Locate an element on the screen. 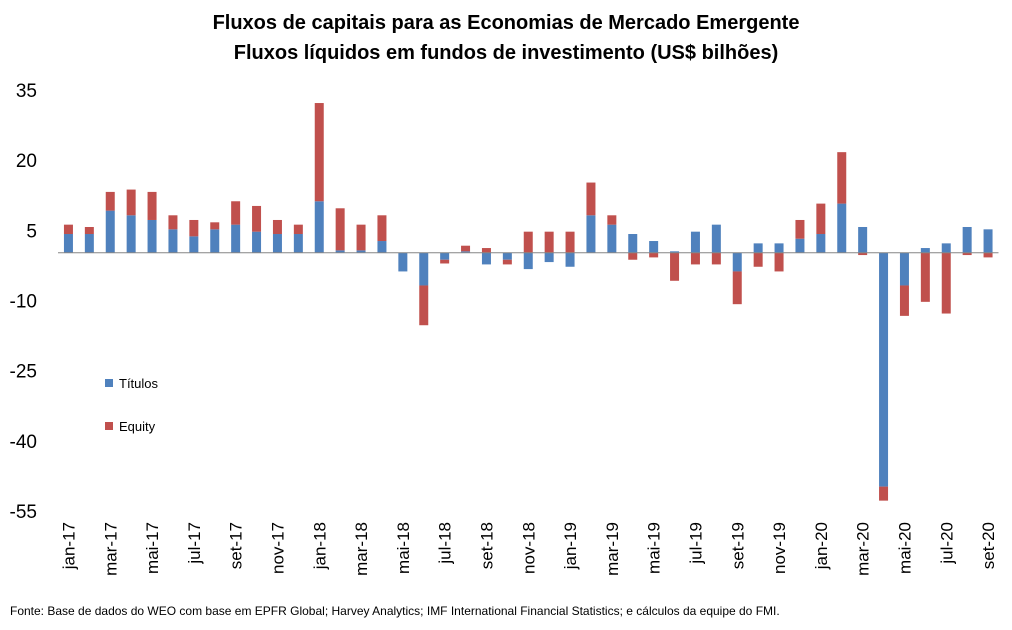  y-tick-label: -25 is located at coordinates (23, 372).